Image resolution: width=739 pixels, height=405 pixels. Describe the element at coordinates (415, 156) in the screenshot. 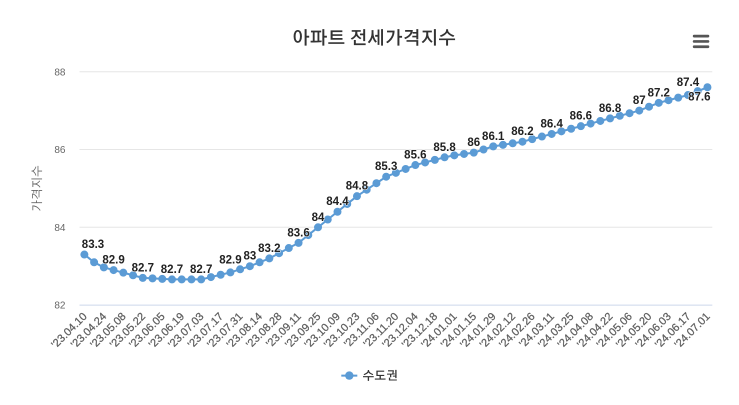

I see `svg-text: 85.6` at that location.